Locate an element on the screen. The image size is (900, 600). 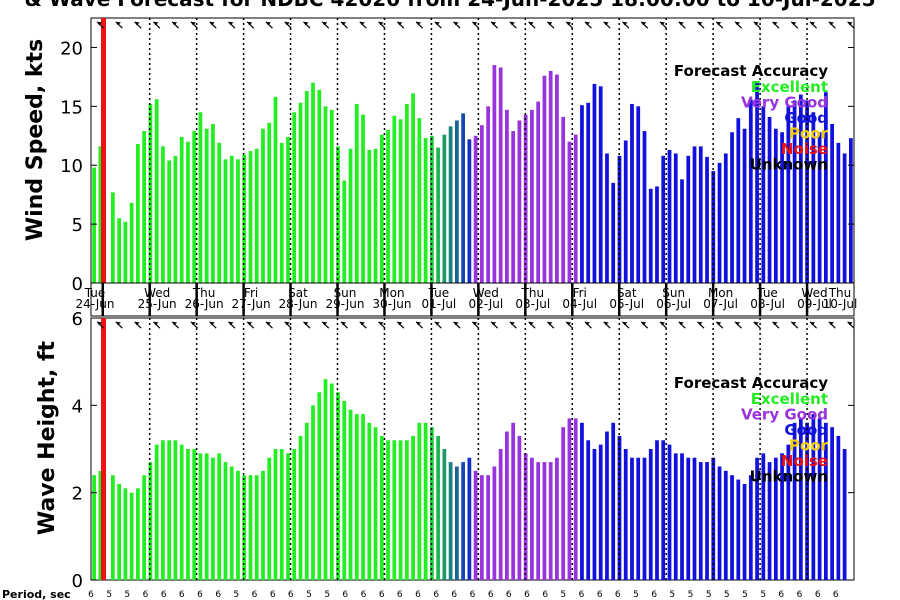
day-label-band is located at coordinates (472, 299).